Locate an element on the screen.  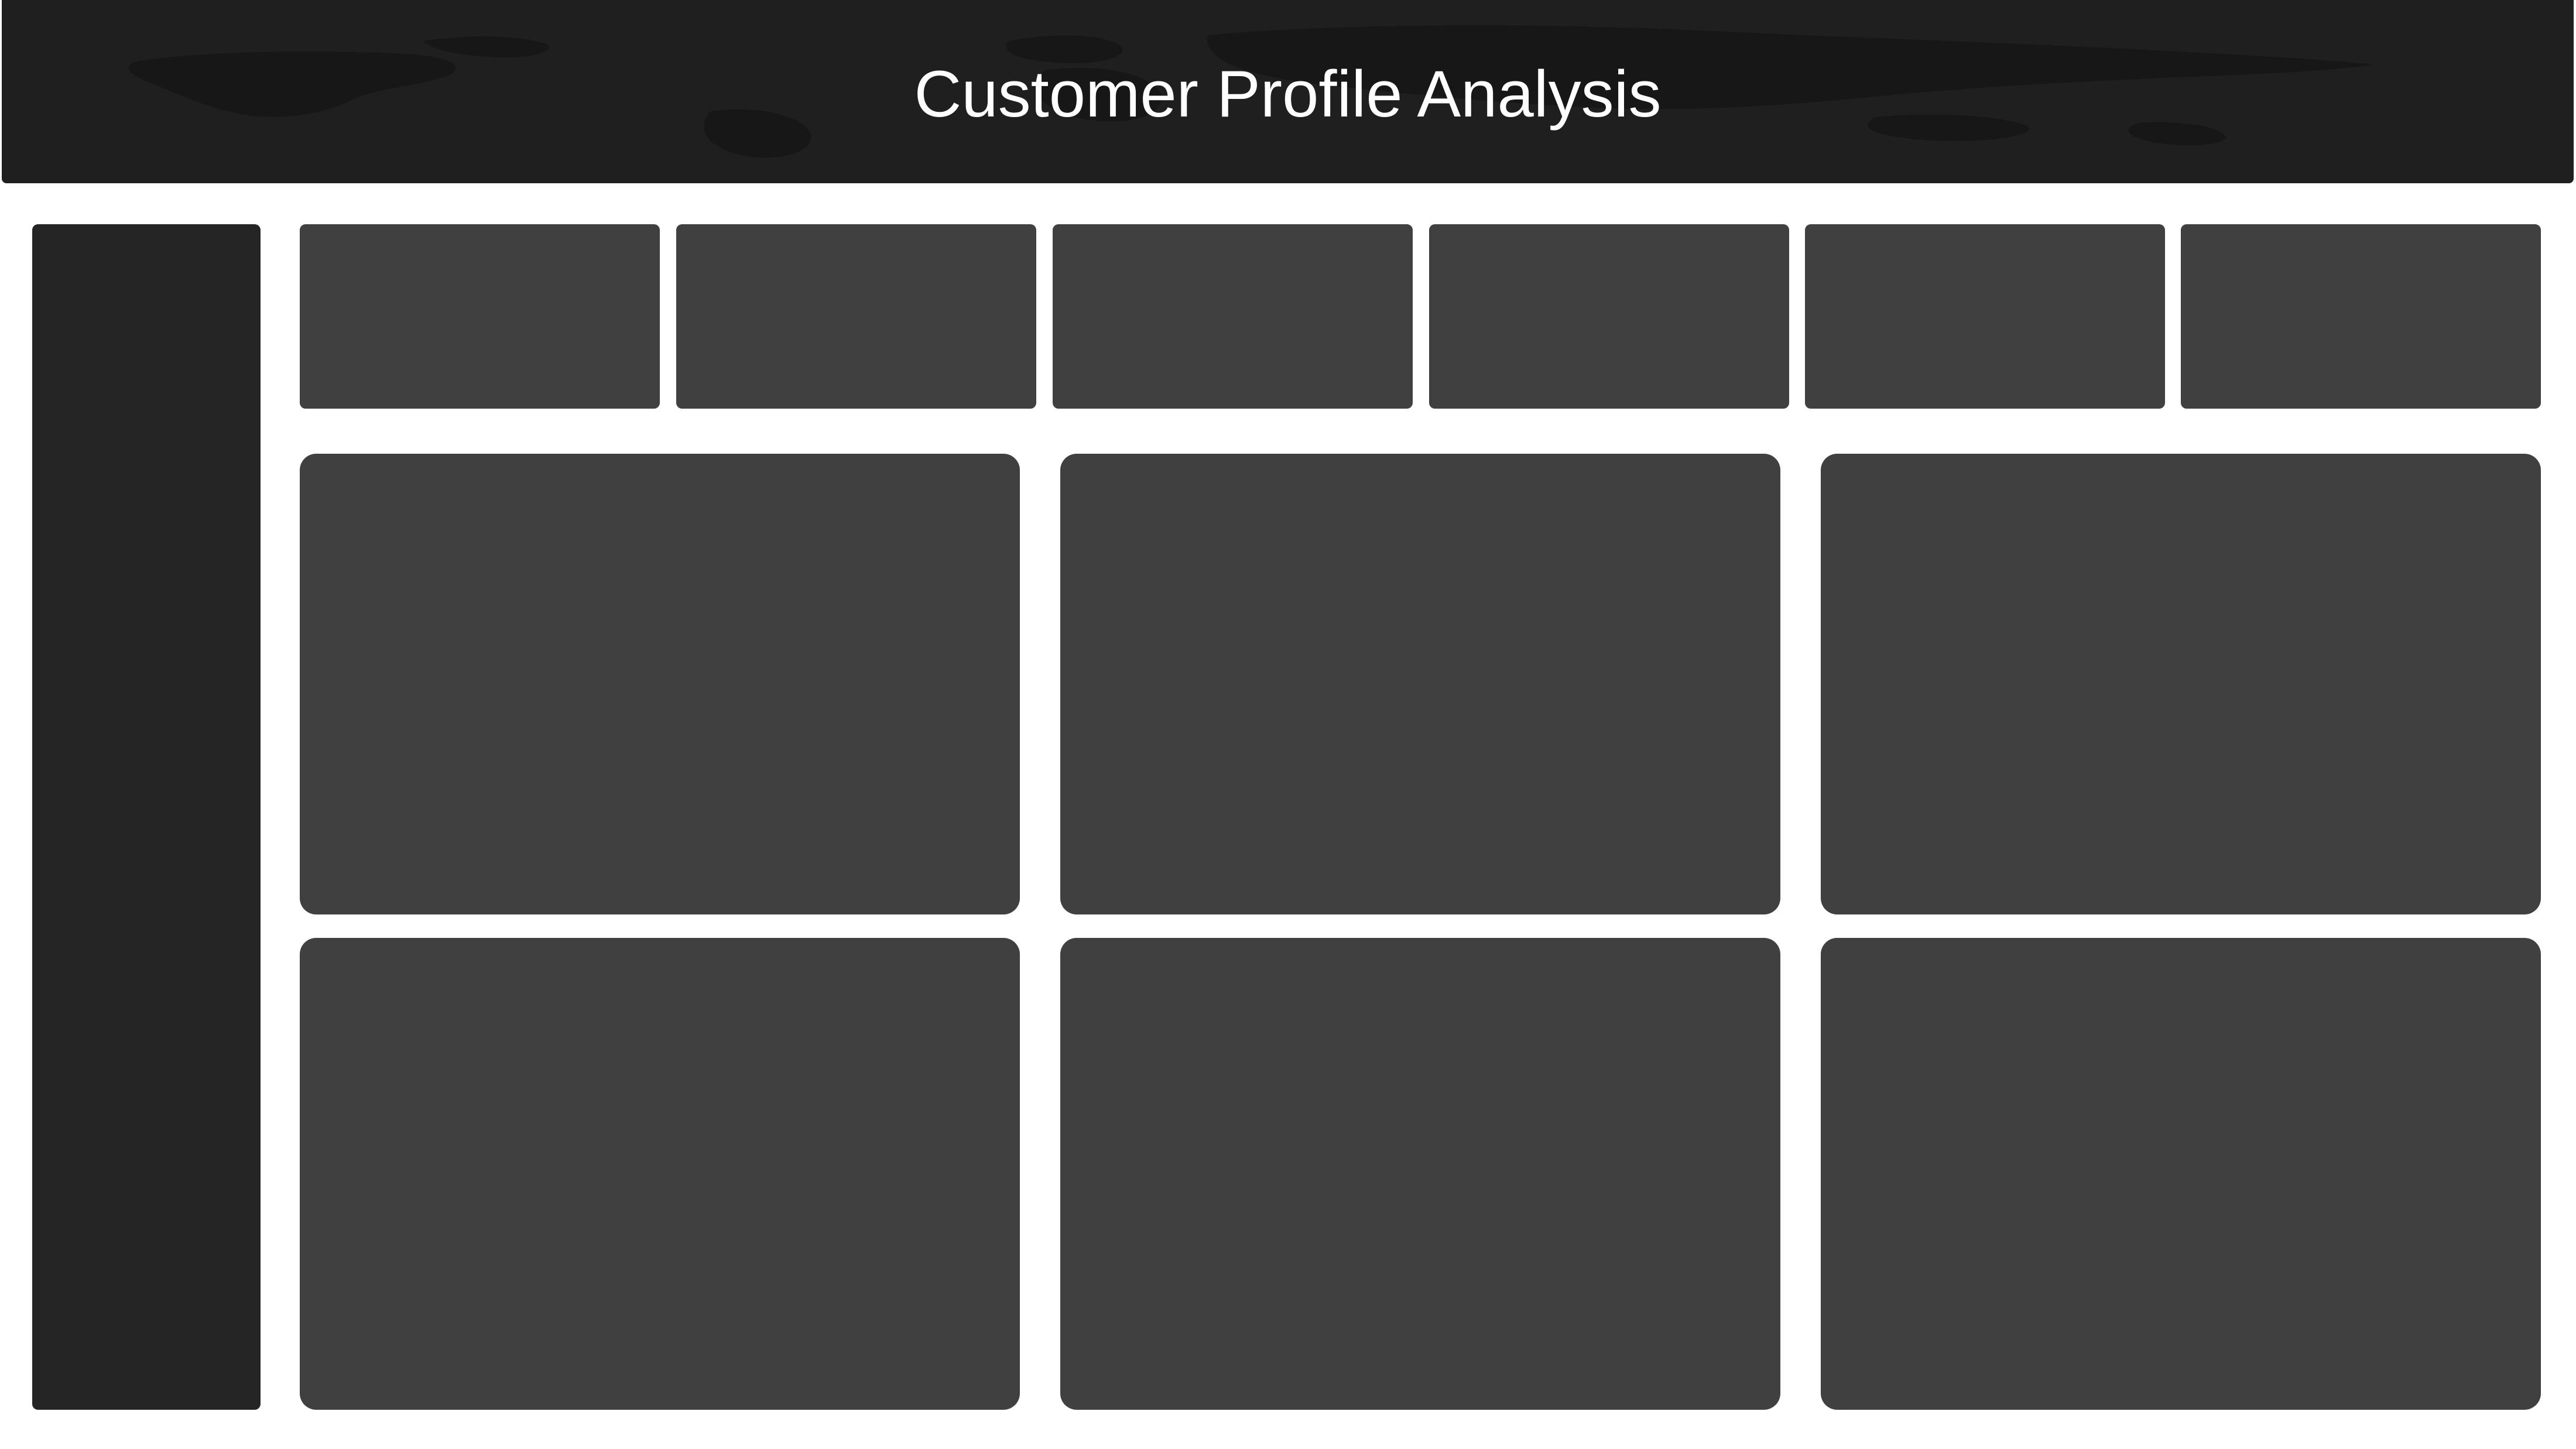
page-title: Customer Profile Analysis is located at coordinates (1288, 94).